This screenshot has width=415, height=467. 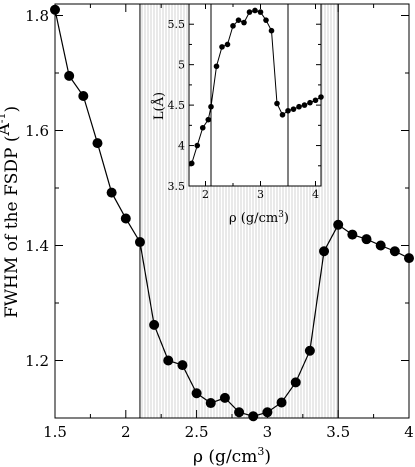 I want to click on y-axis-label: FWHM of the FSDP (Å-1), so click(x=11, y=212).